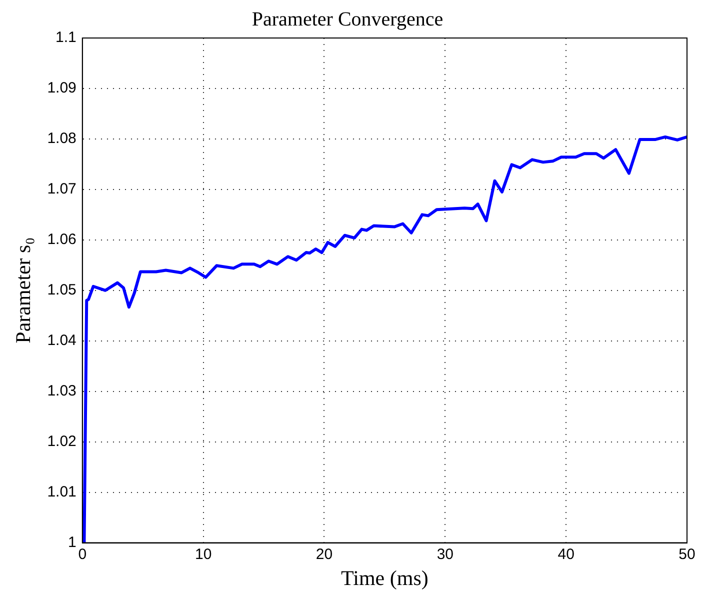  Describe the element at coordinates (61, 189) in the screenshot. I see `y-tick-label: 1.07` at that location.